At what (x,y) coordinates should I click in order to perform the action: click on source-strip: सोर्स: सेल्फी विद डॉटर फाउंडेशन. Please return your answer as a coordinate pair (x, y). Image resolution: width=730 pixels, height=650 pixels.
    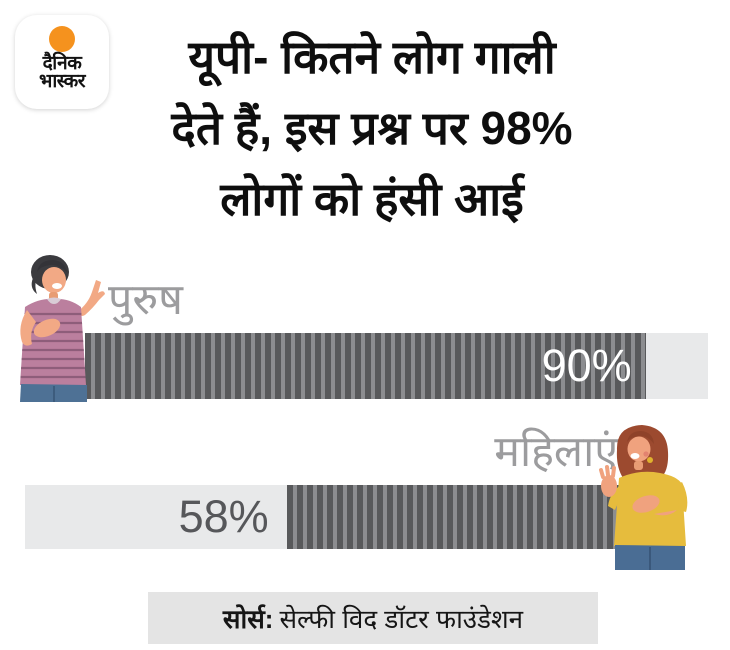
    Looking at the image, I should click on (373, 618).